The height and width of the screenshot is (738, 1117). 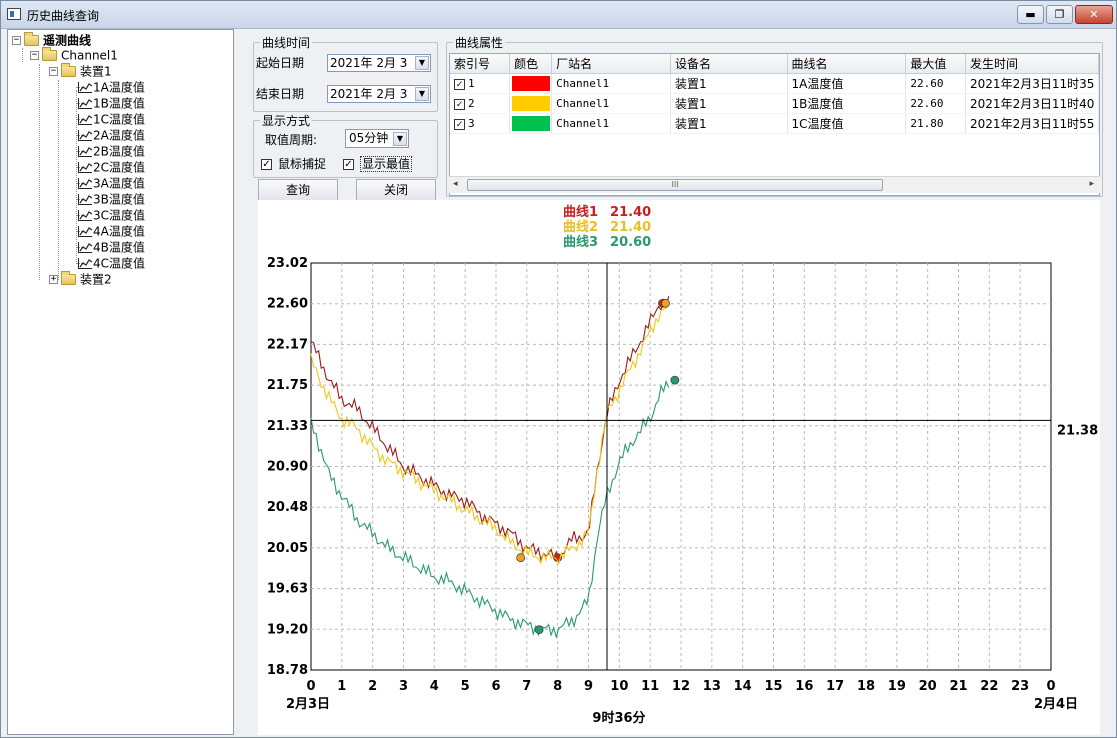 What do you see at coordinates (712, 686) in the screenshot?
I see `x-tick-label: 13` at bounding box center [712, 686].